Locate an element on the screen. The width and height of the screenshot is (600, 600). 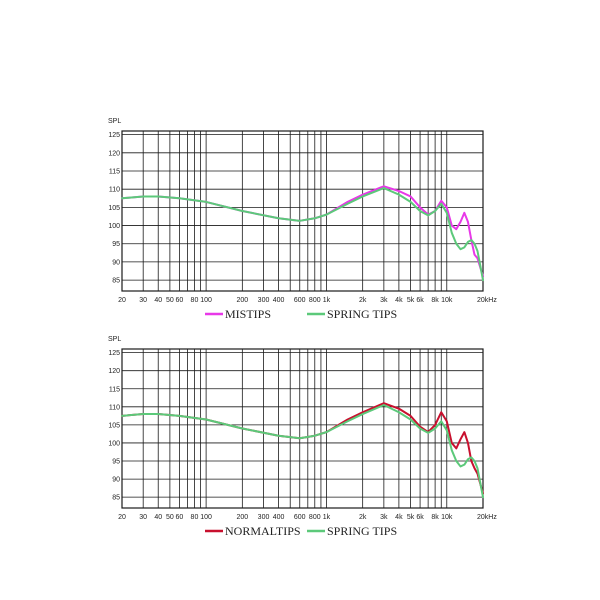
legend-label-1: NORMALTIPS is located at coordinates (263, 531).